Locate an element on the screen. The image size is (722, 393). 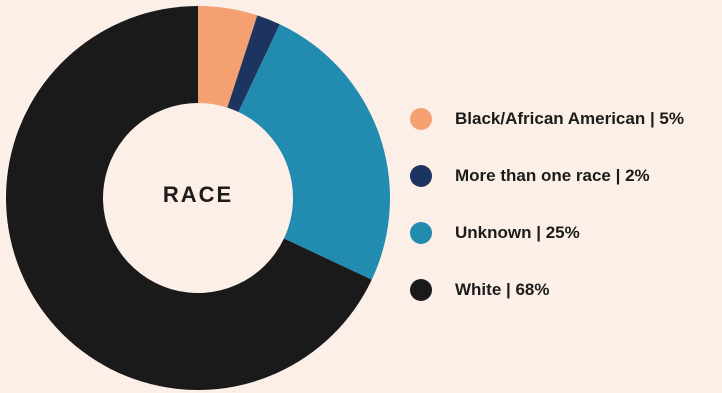
slice-black-african-american is located at coordinates (228, 57).